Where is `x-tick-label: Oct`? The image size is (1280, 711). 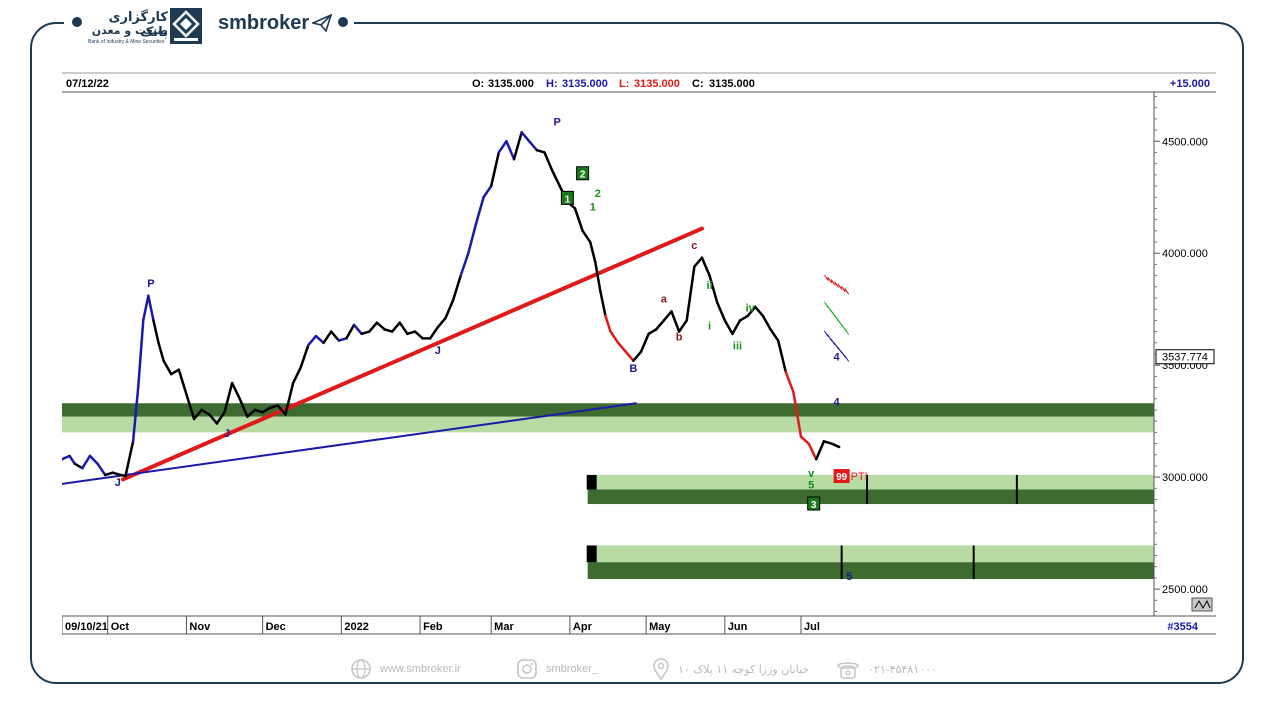
x-tick-label: Oct is located at coordinates (120, 627).